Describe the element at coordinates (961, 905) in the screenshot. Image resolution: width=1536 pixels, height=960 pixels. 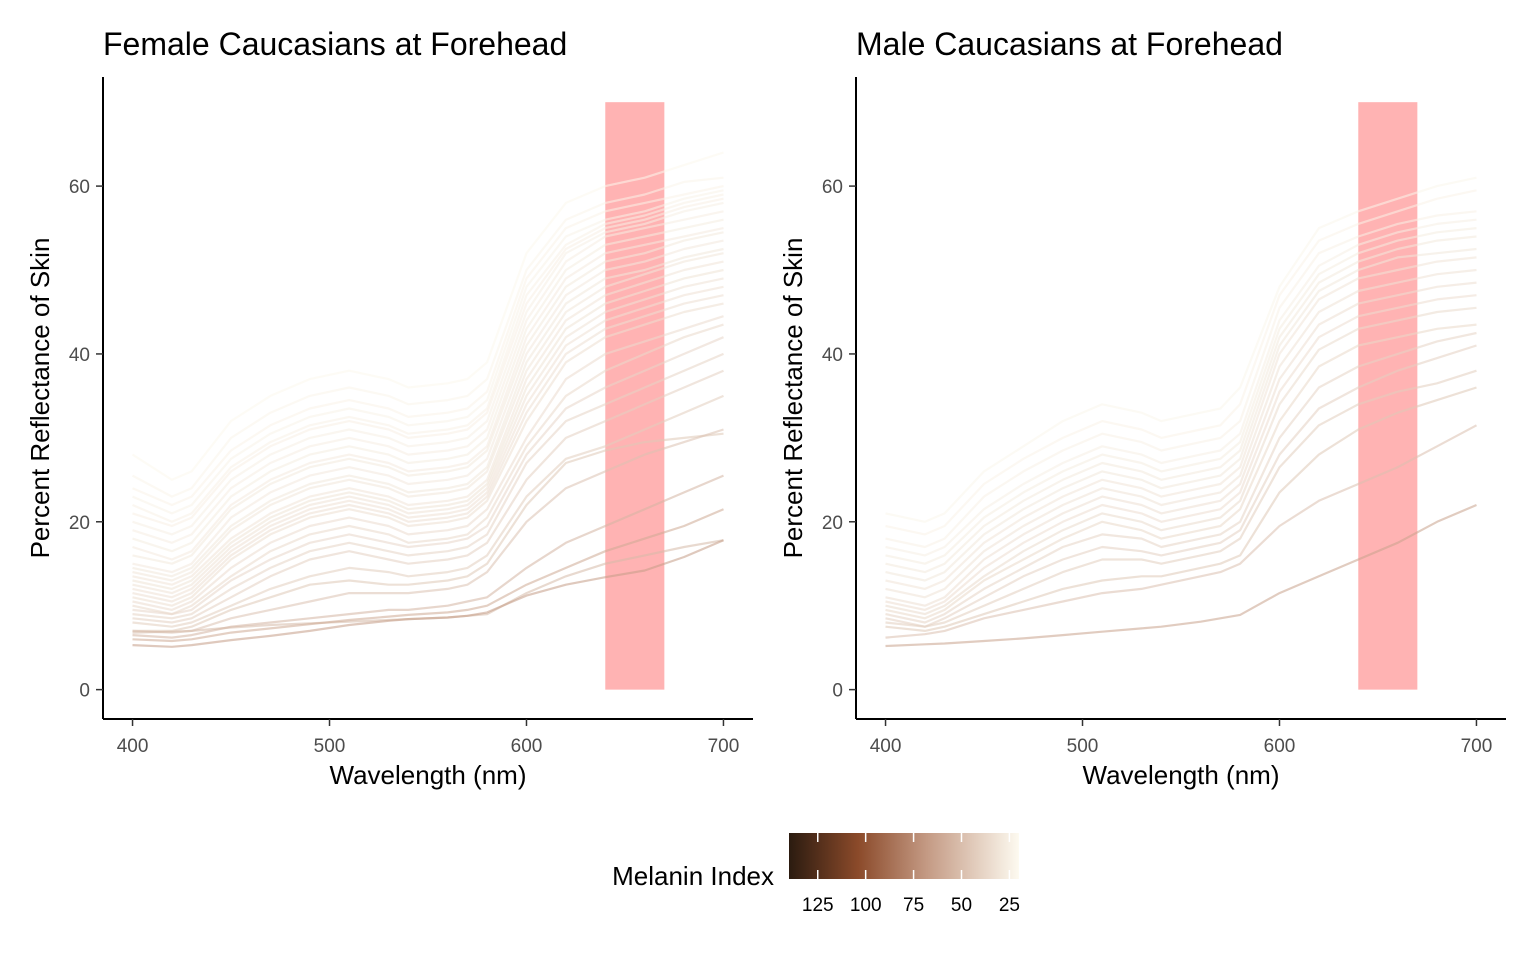
I see `legend-tick-label: 50` at that location.